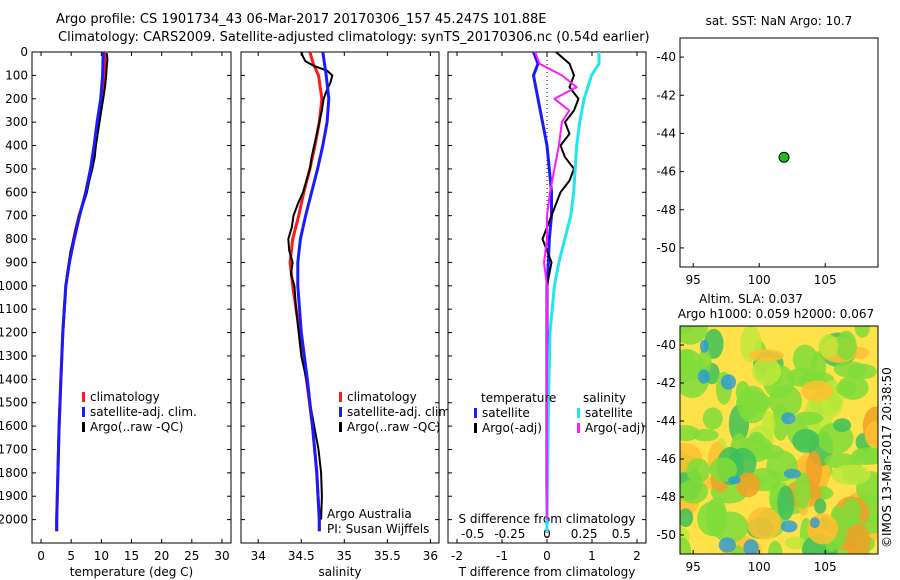 This screenshot has width=900, height=580. Describe the element at coordinates (547, 572) in the screenshot. I see `x-axis-label: T difference from climatology` at that location.